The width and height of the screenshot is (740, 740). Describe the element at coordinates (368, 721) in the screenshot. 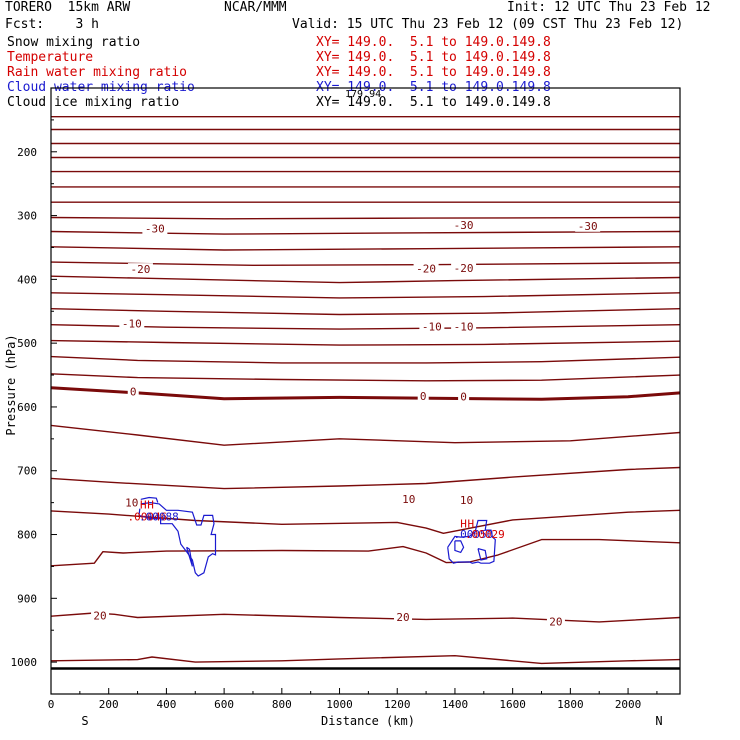

I see `x-axis-label: Distance (km)` at that location.